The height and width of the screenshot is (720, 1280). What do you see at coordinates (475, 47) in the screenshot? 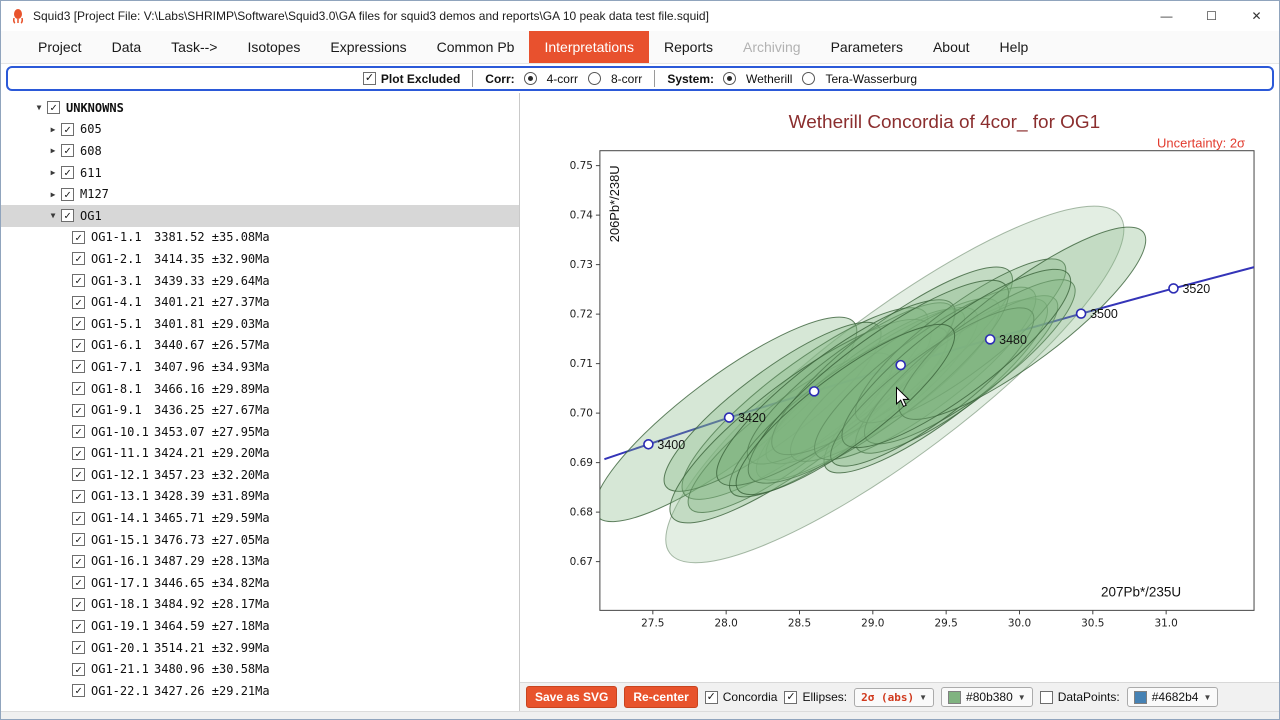
I see `menu-item-common-pb: Common Pb` at bounding box center [475, 47].